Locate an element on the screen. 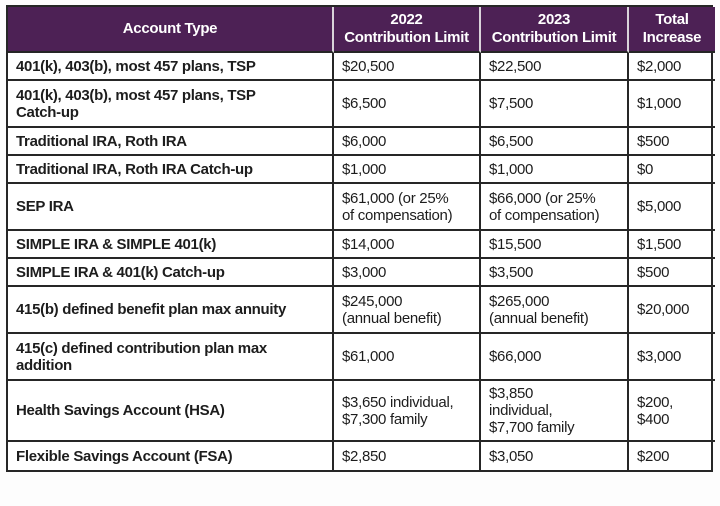  cell-increase: $1,000 is located at coordinates (672, 104).